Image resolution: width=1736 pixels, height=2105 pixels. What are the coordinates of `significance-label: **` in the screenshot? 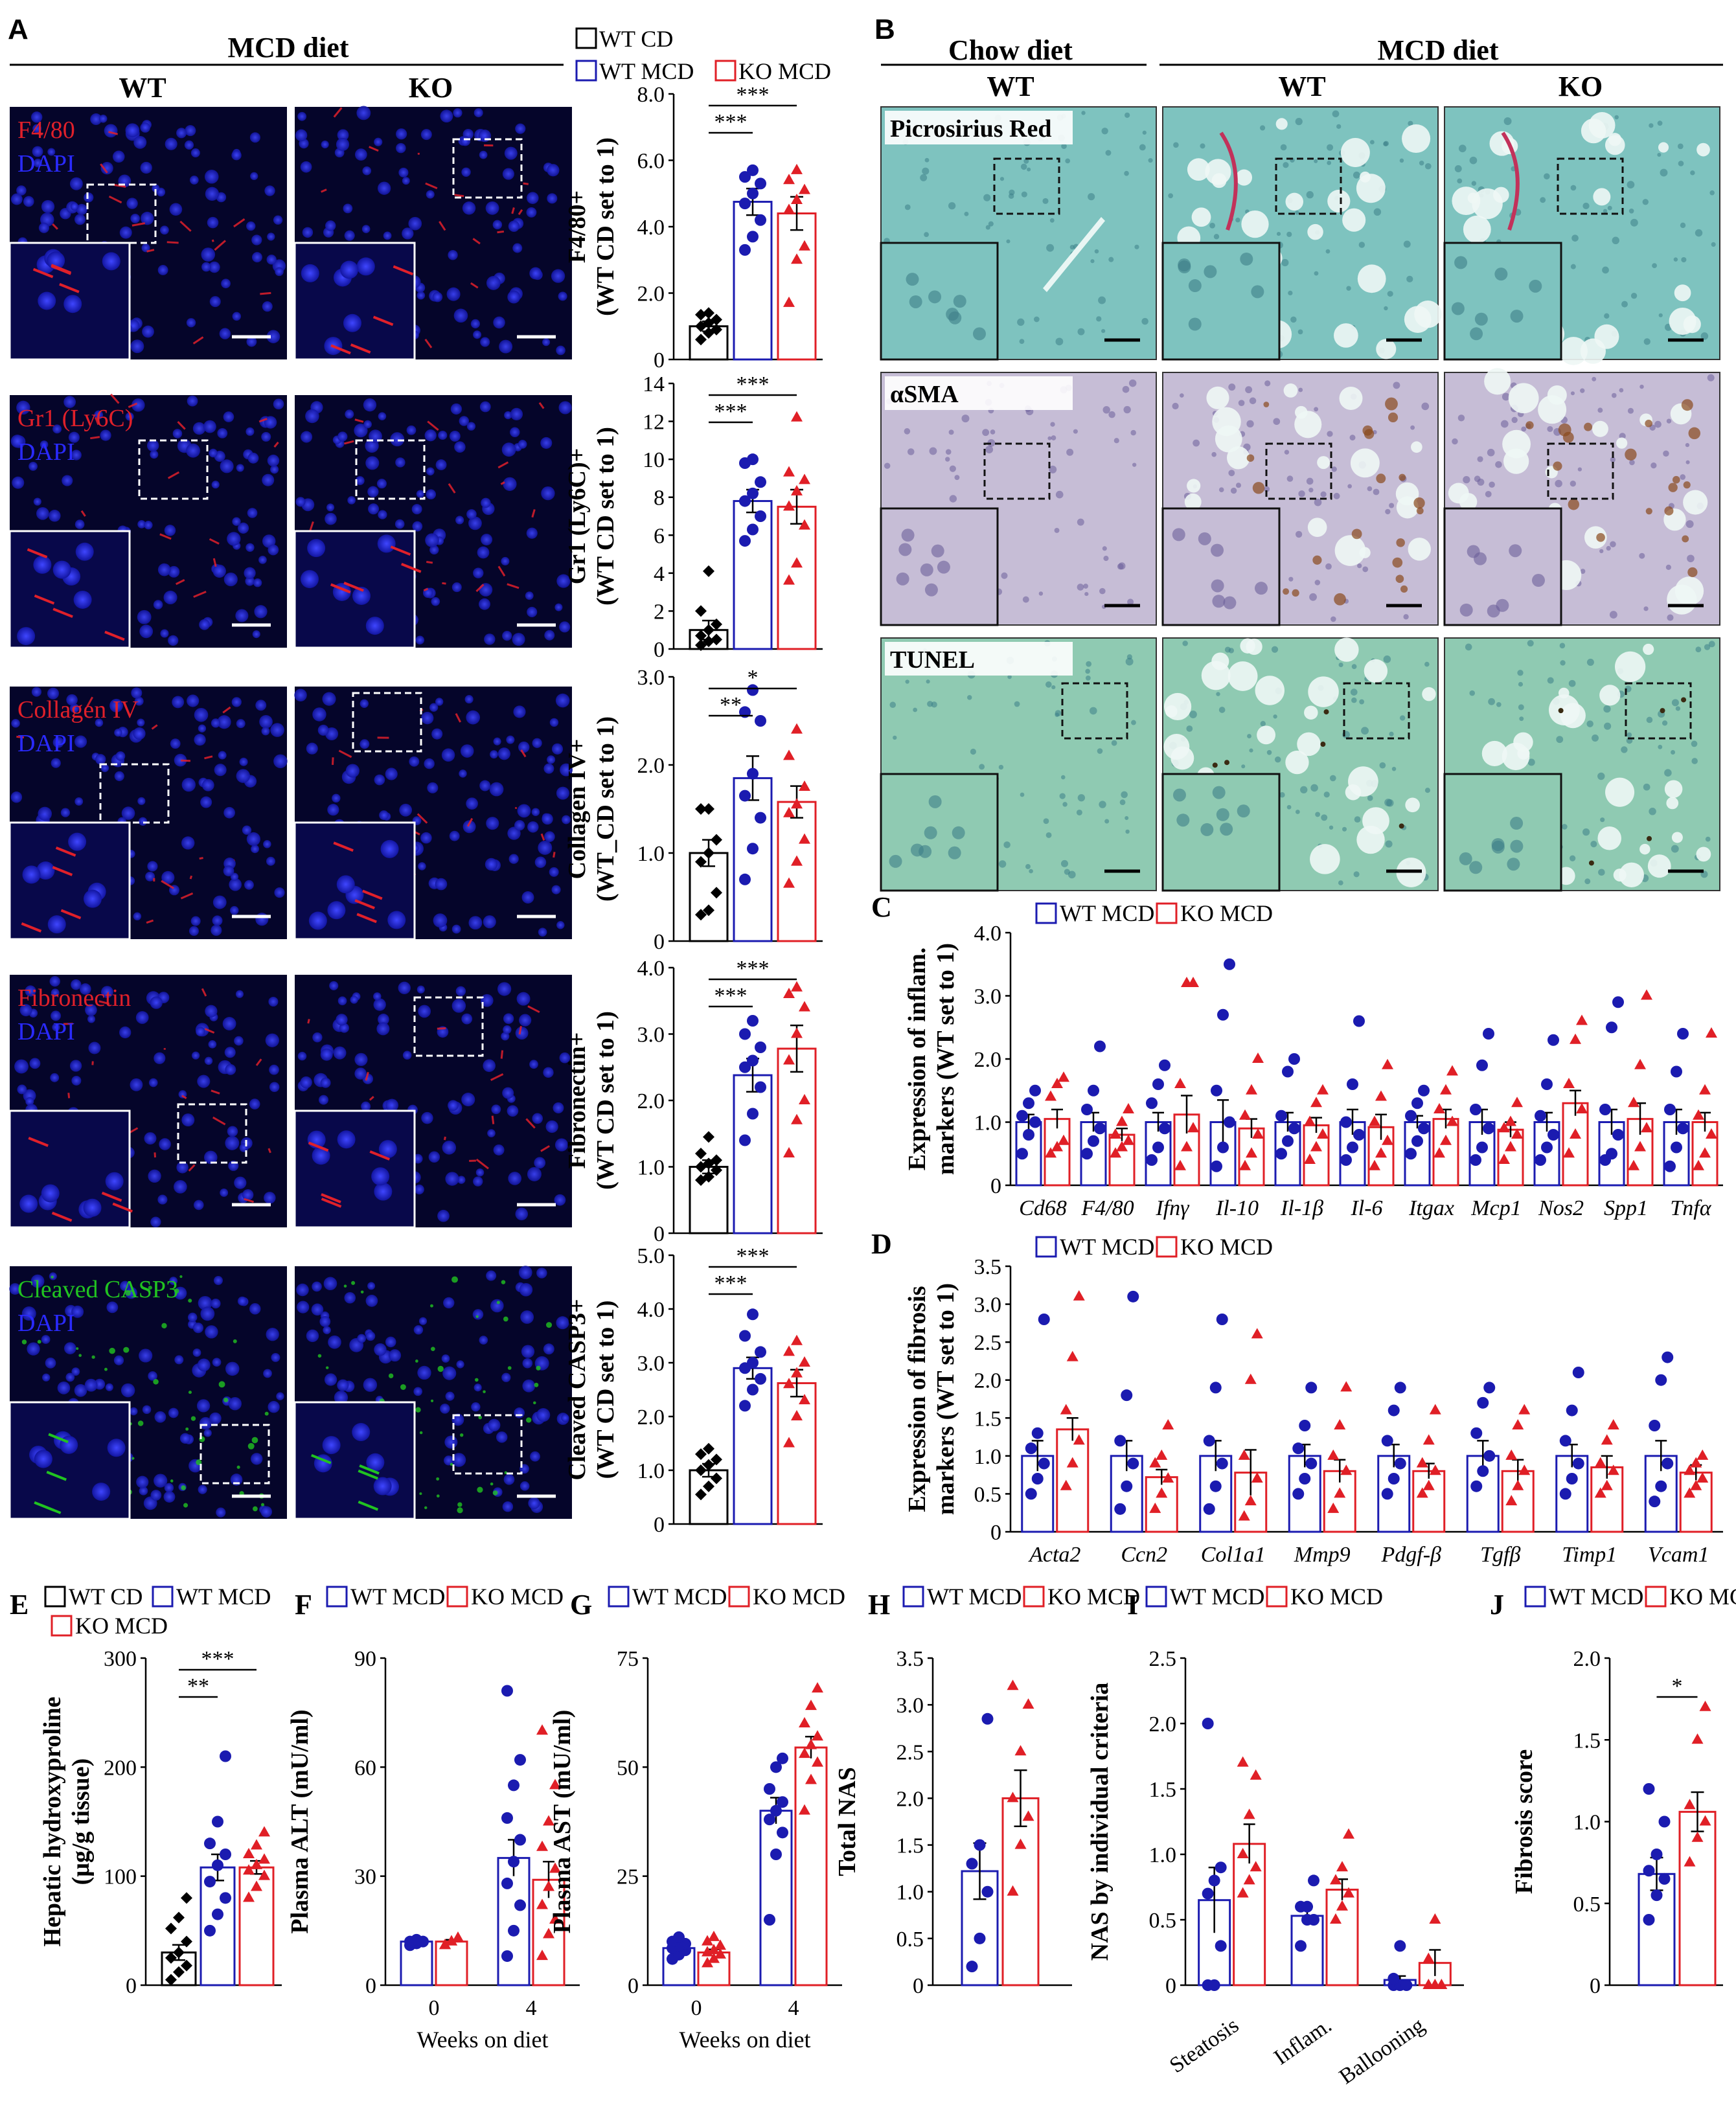 It's located at (198, 1686).